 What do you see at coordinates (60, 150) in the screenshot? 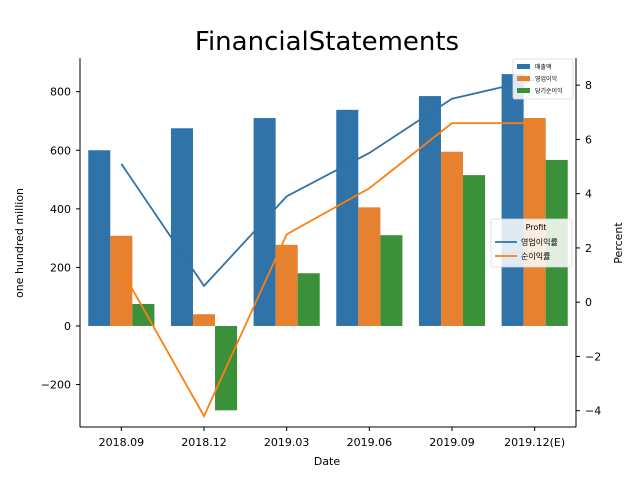
I see `y-tick-label: 600` at bounding box center [60, 150].